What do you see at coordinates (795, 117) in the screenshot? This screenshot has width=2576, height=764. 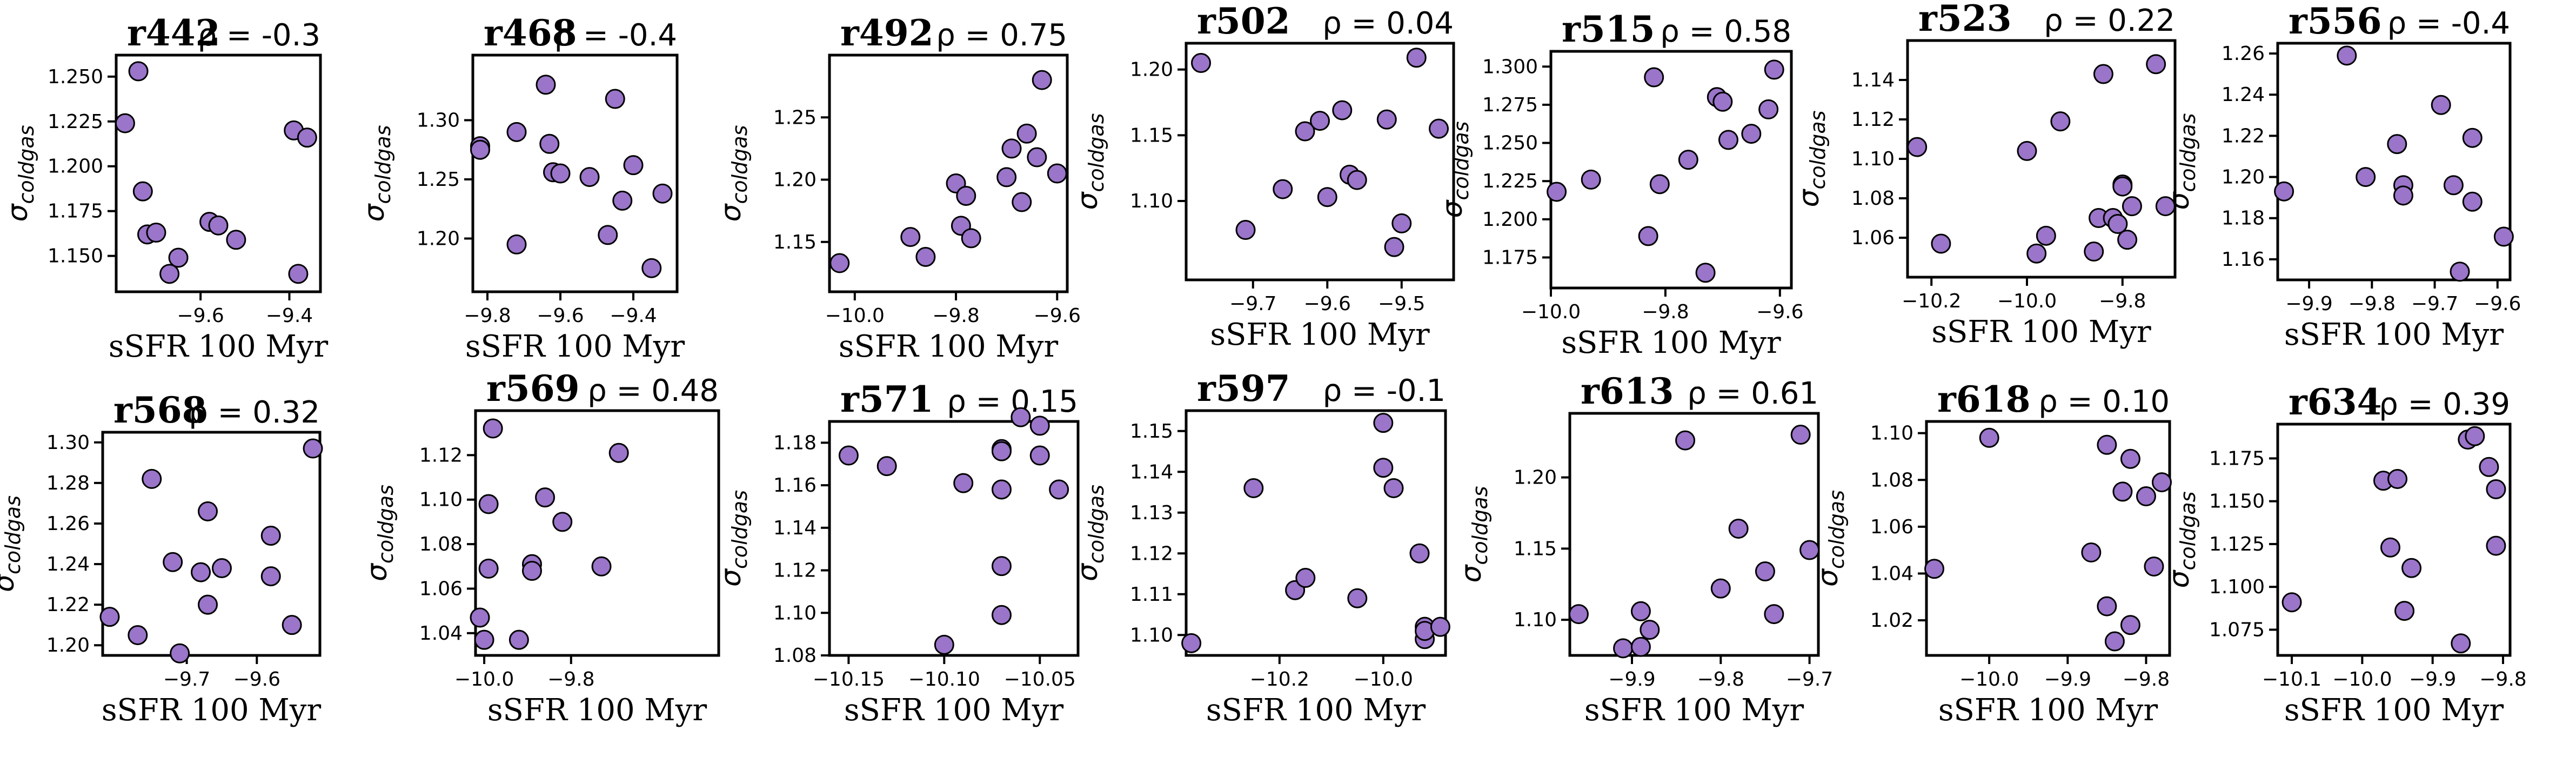 I see `y-tick-label: 1.25` at bounding box center [795, 117].